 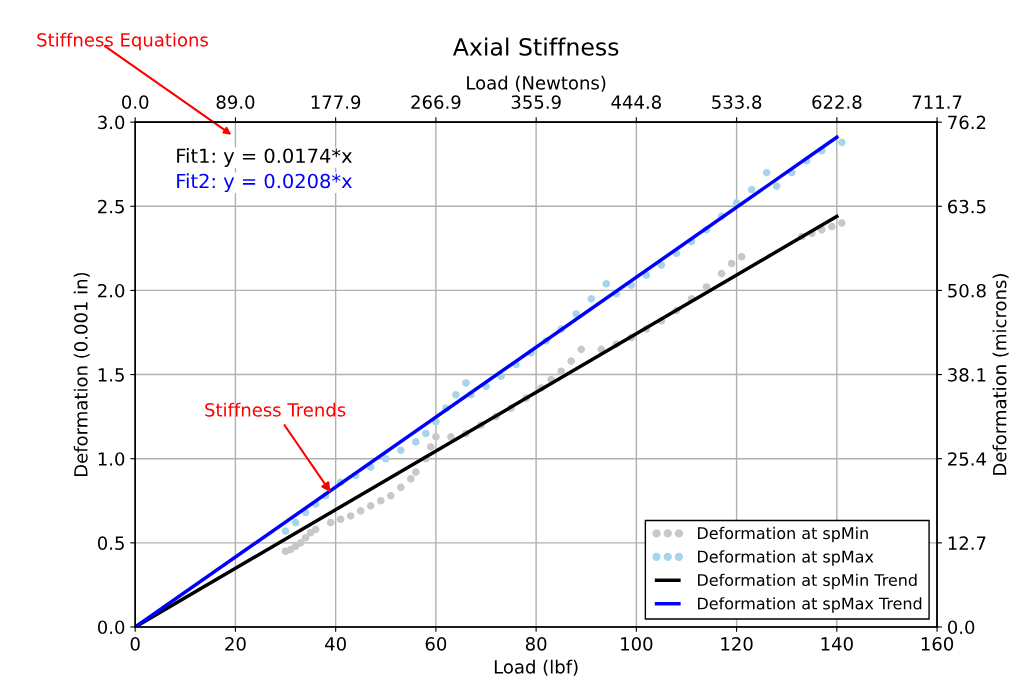 What do you see at coordinates (111, 206) in the screenshot?
I see `y-tick-label: 2.5` at bounding box center [111, 206].